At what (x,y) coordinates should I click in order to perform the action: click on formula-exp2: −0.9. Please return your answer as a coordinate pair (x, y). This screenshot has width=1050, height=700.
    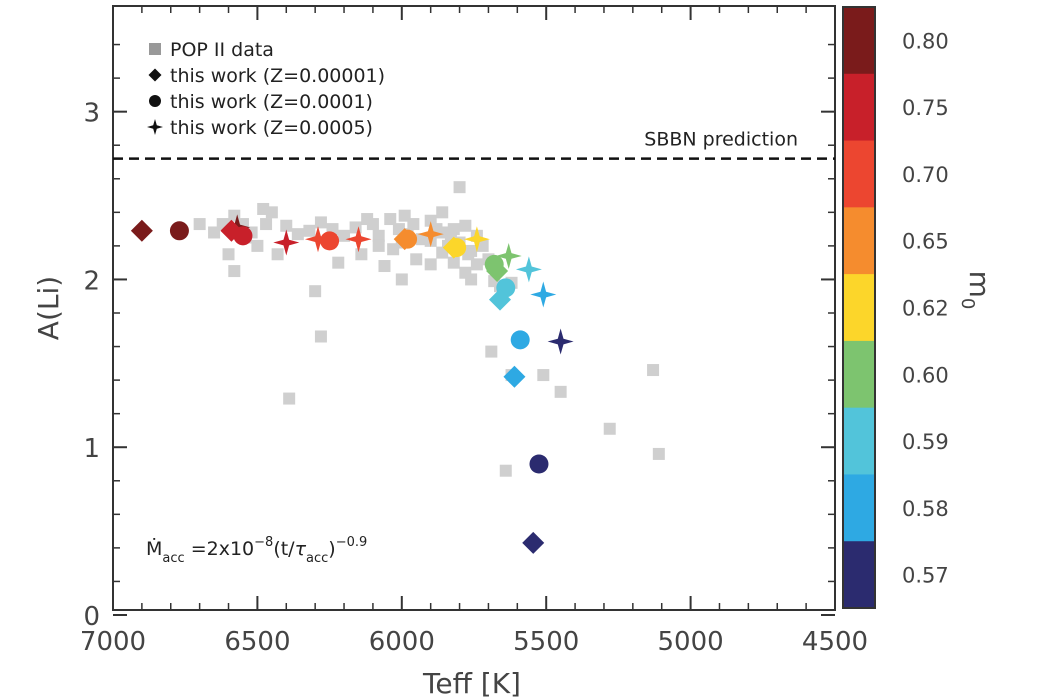
    Looking at the image, I should click on (352, 542).